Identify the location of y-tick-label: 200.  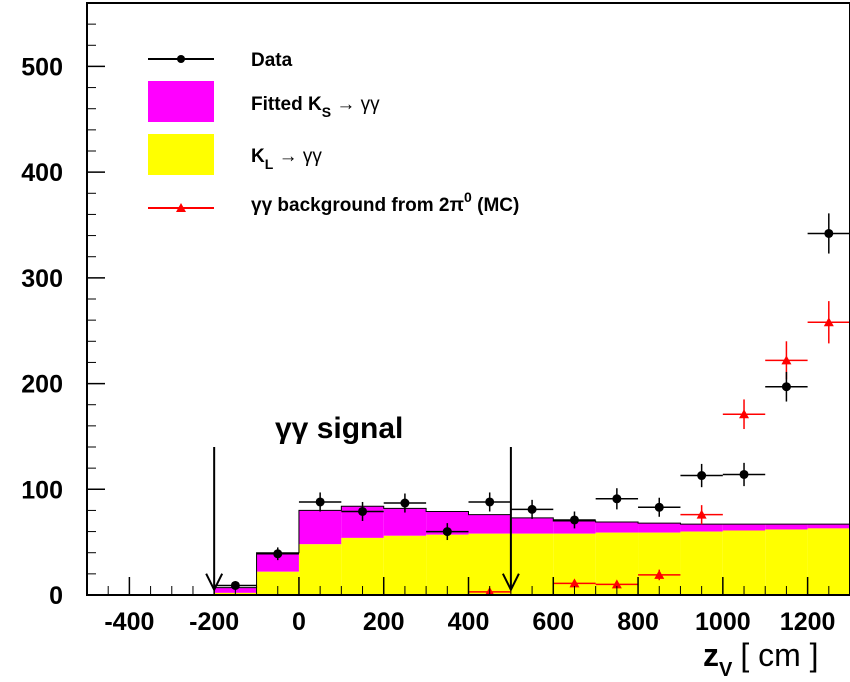
(42, 385).